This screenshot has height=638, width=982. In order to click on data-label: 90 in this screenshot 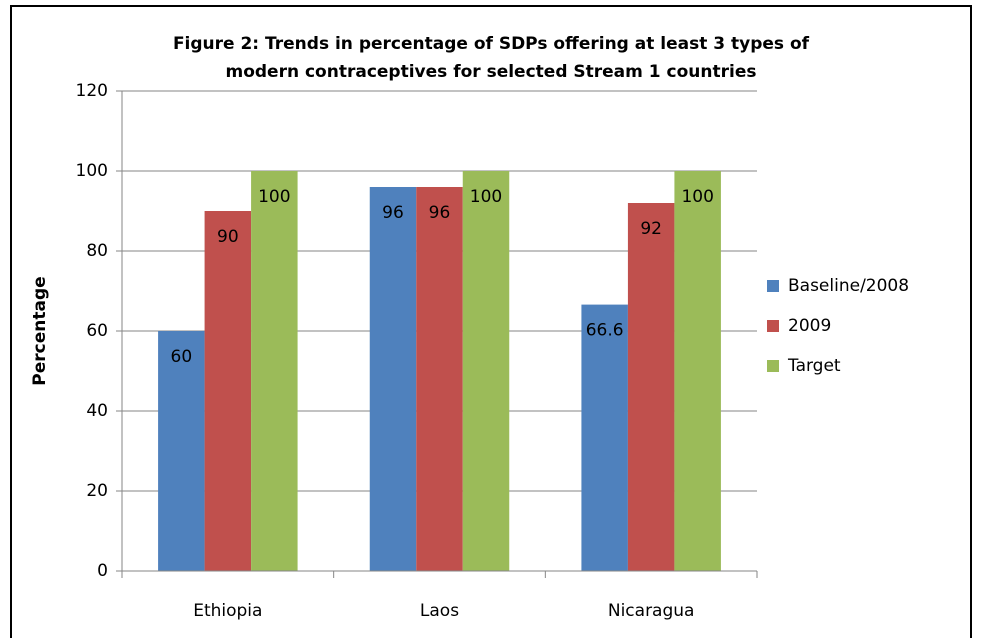, I will do `click(228, 237)`.